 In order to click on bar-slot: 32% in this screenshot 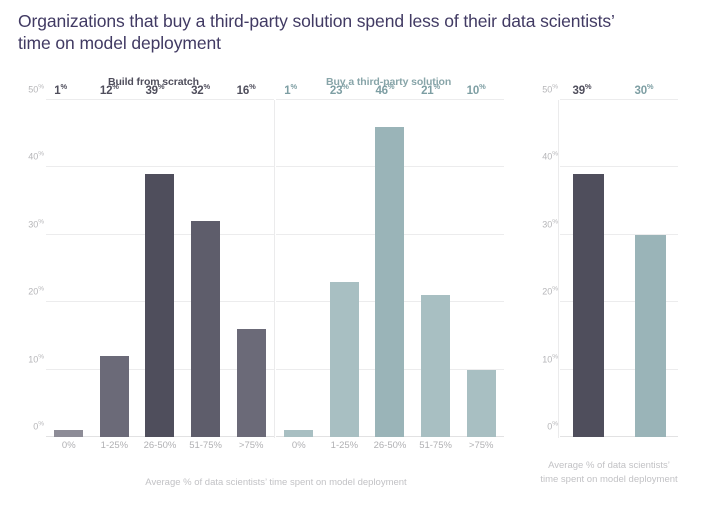, I will do `click(206, 259)`.